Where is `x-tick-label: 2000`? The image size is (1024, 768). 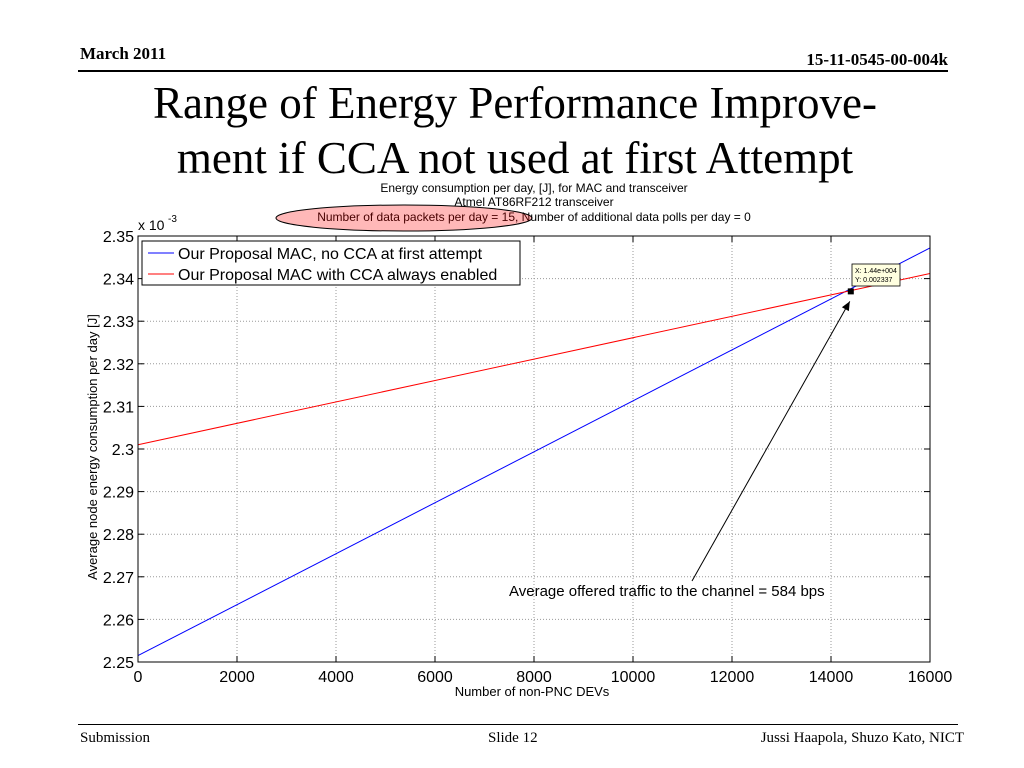
x-tick-label: 2000 is located at coordinates (237, 677).